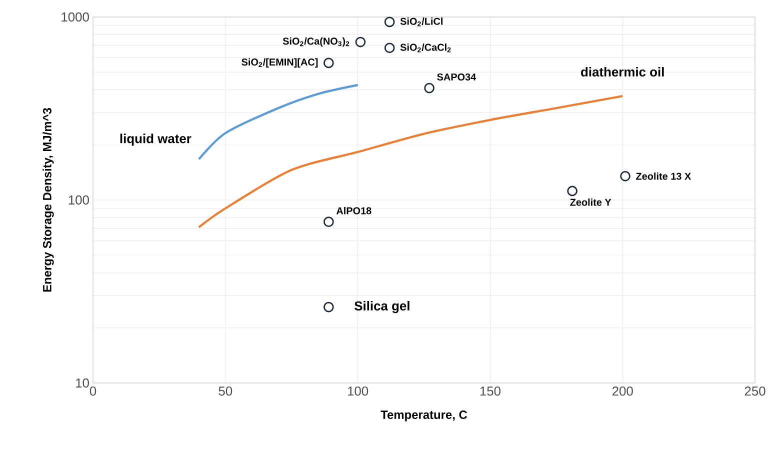 The image size is (772, 460). What do you see at coordinates (421, 22) in the screenshot?
I see `annotation: SiO$_{2}$/LiCl` at bounding box center [421, 22].